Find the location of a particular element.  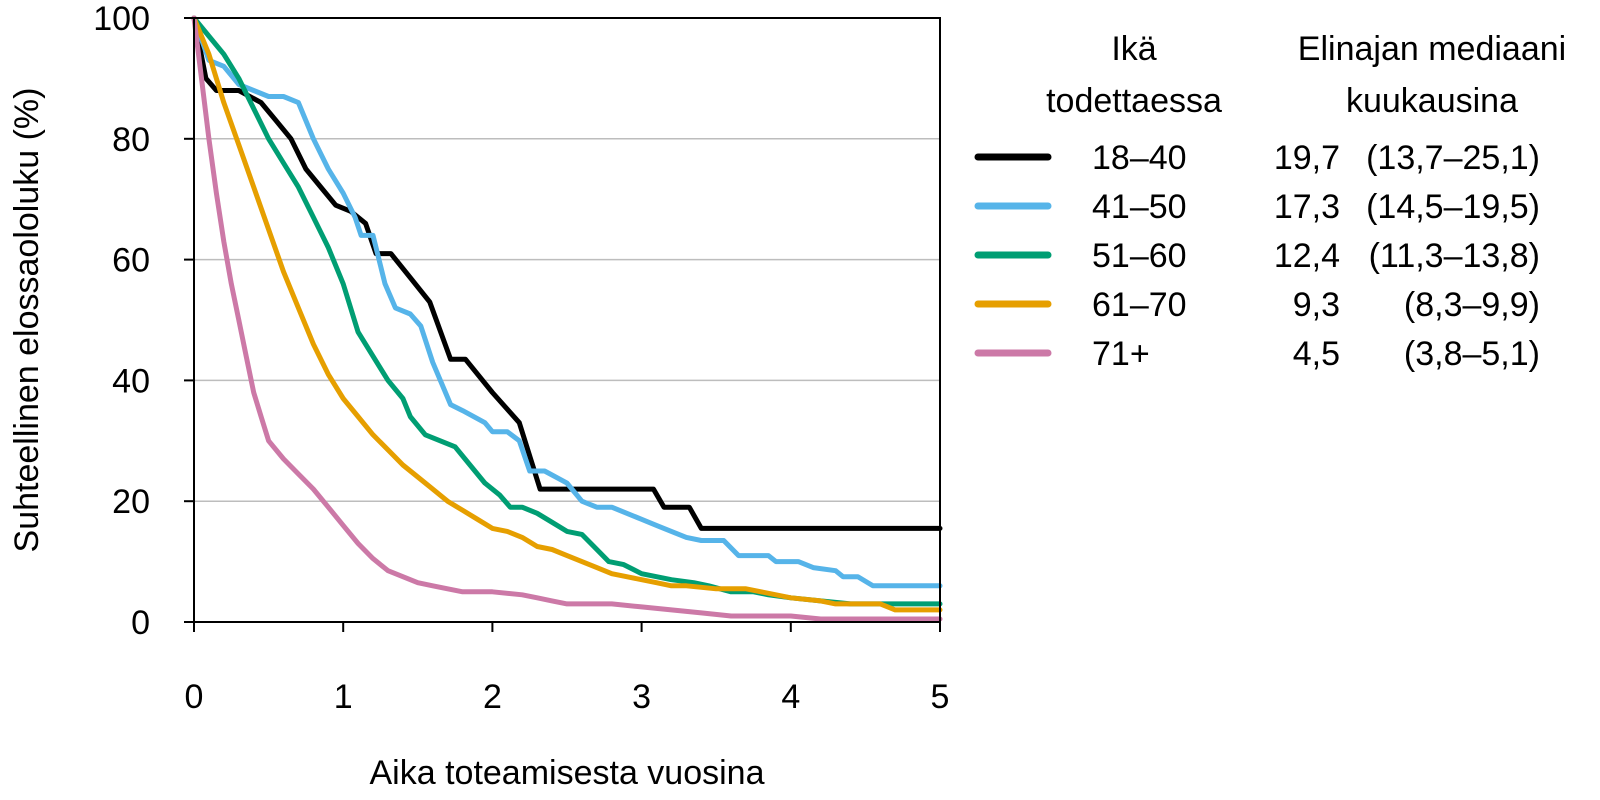

legend-ci-71+: (3,8–5,1) is located at coordinates (1472, 354).